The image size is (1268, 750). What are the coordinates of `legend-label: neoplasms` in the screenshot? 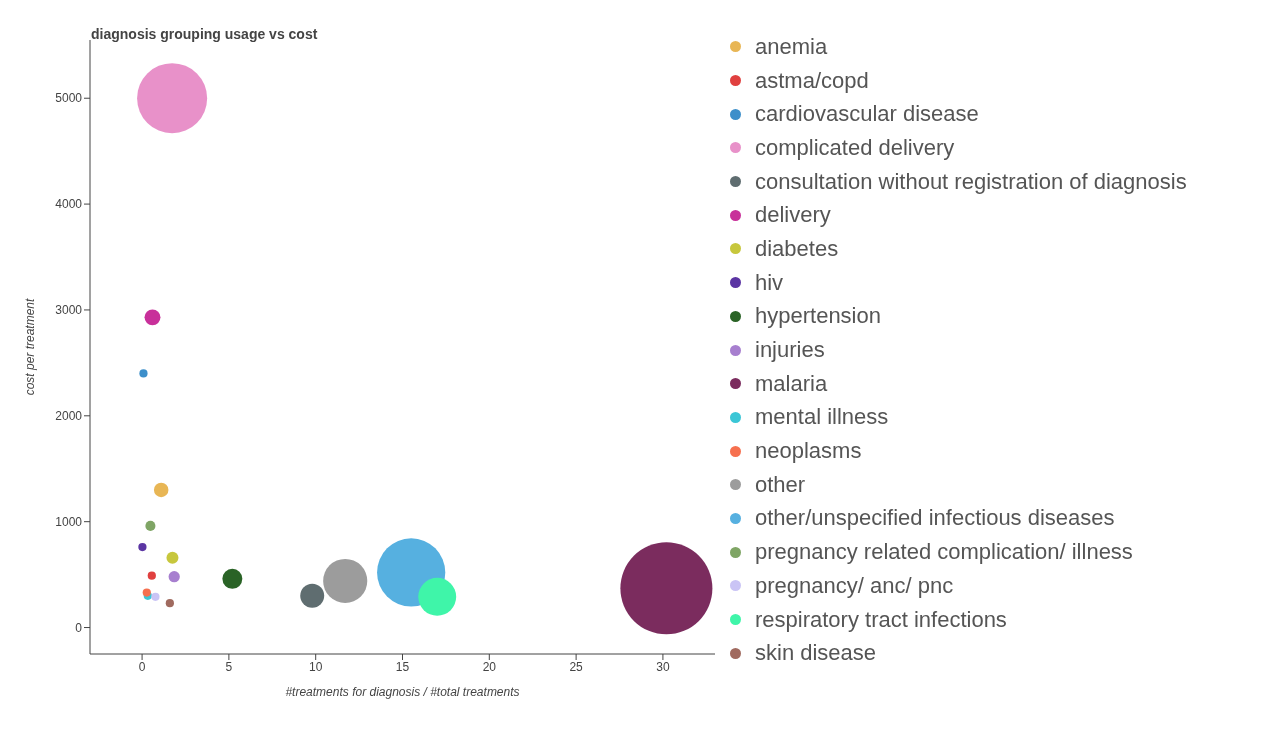 It's located at (808, 451).